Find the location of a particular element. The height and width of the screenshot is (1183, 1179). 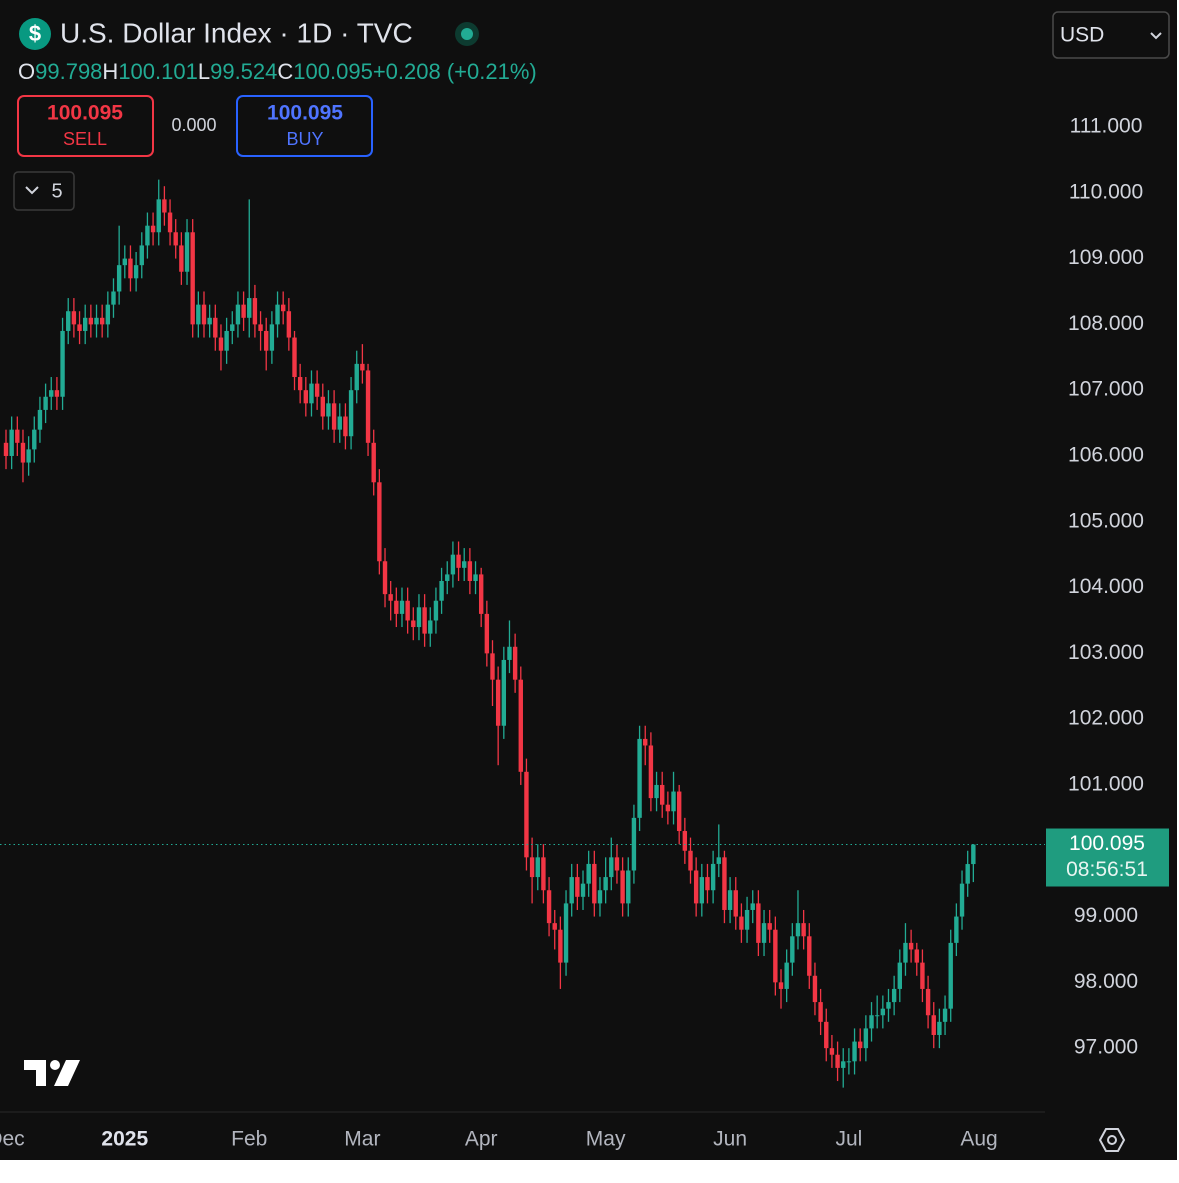

settings-hex is located at coordinates (1112, 1140).